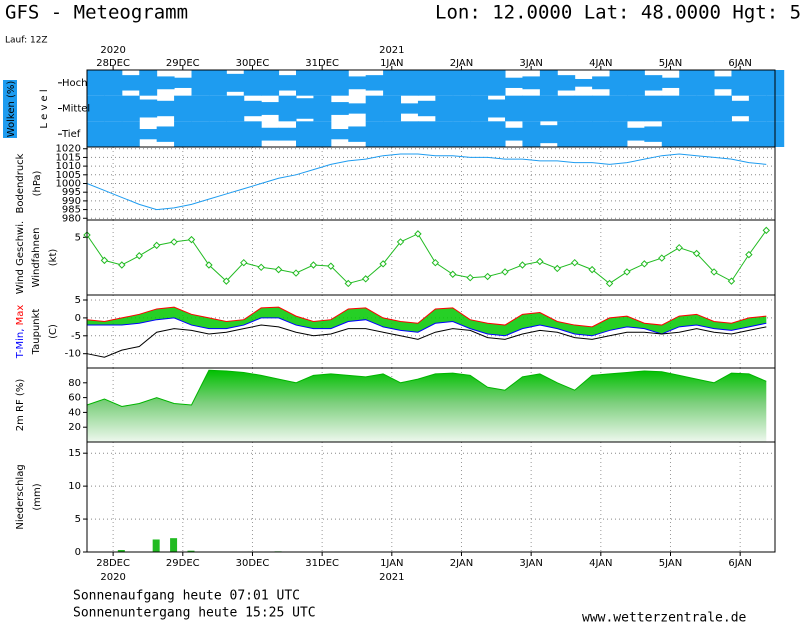 The height and width of the screenshot is (625, 800). I want to click on cloud-label: Wolken (%), so click(11, 109).